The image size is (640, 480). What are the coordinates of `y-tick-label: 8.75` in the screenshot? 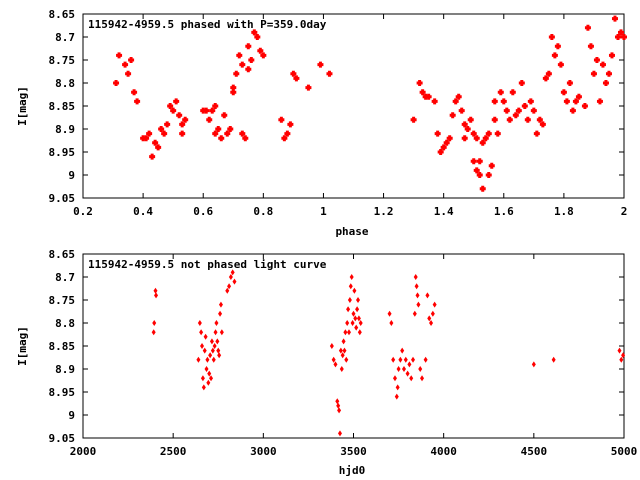 It's located at (62, 300).